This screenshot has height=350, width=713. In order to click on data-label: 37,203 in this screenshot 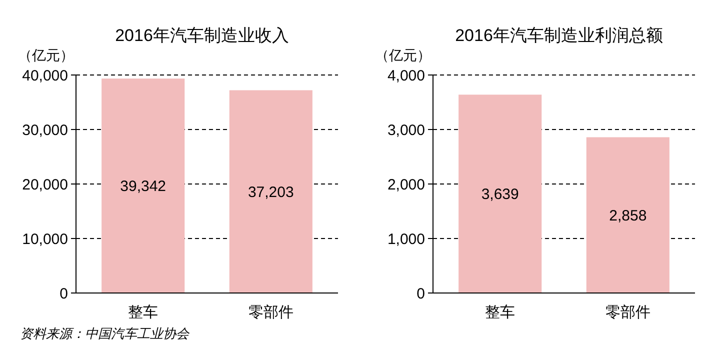, I will do `click(271, 192)`.